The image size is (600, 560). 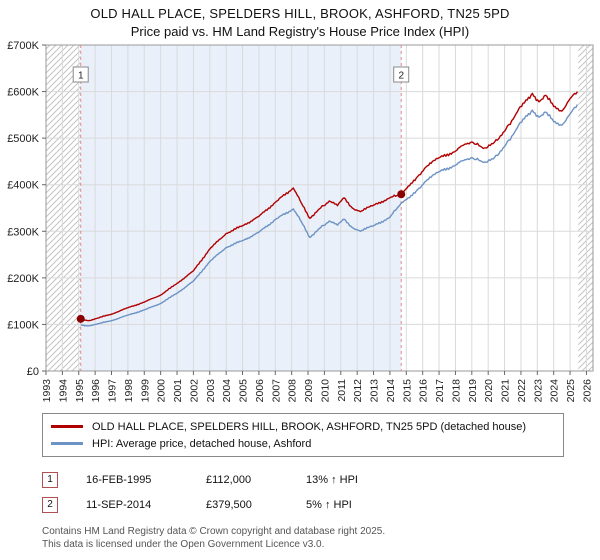 What do you see at coordinates (260, 391) in the screenshot?
I see `svg-text: 2006` at bounding box center [260, 391].